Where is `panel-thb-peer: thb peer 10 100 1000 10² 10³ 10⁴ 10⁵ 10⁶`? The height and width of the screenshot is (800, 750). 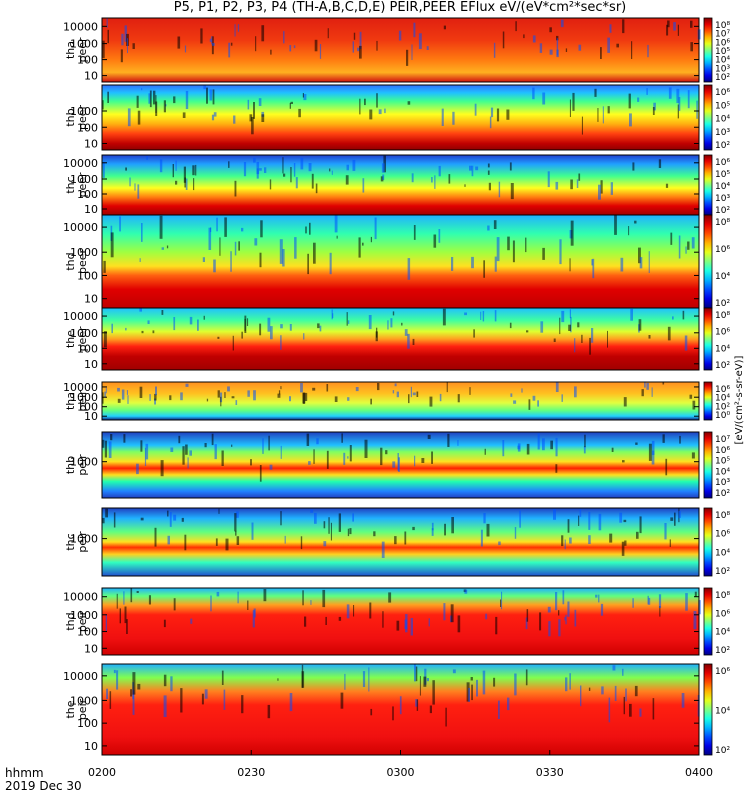
panel-thb-peer: thb peer 10 100 1000 10² 10³ 10⁴ 10⁵ 10⁶ is located at coordinates (397, 117).